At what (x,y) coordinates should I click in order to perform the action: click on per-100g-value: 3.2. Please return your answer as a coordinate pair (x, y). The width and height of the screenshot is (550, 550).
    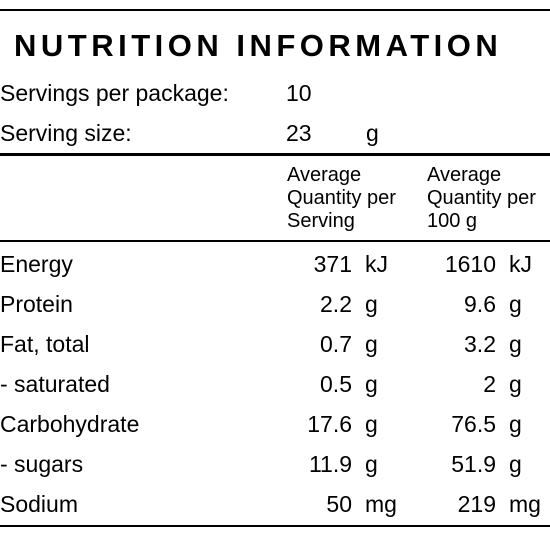
    Looking at the image, I should click on (480, 344).